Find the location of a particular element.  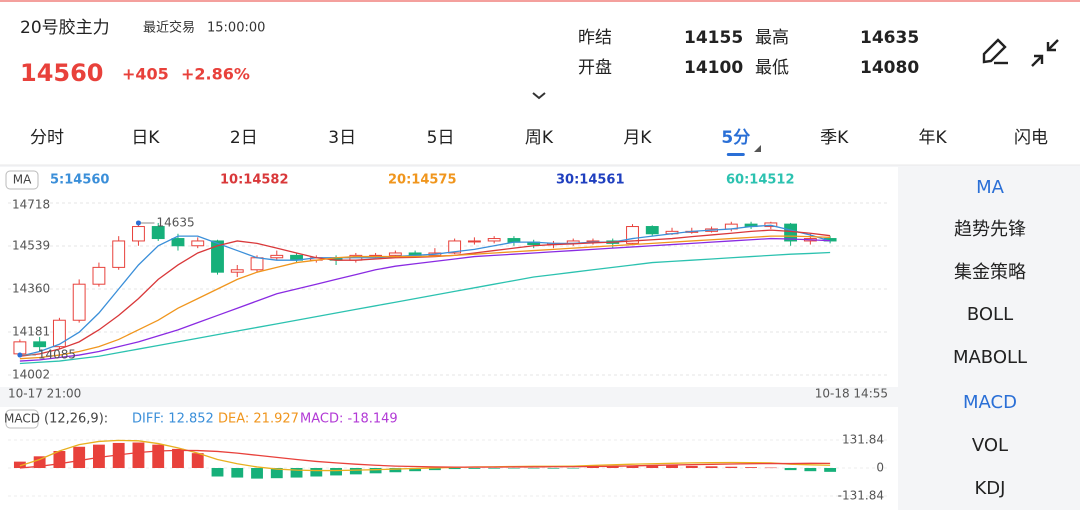

annotation-label: 14085 is located at coordinates (57, 355).